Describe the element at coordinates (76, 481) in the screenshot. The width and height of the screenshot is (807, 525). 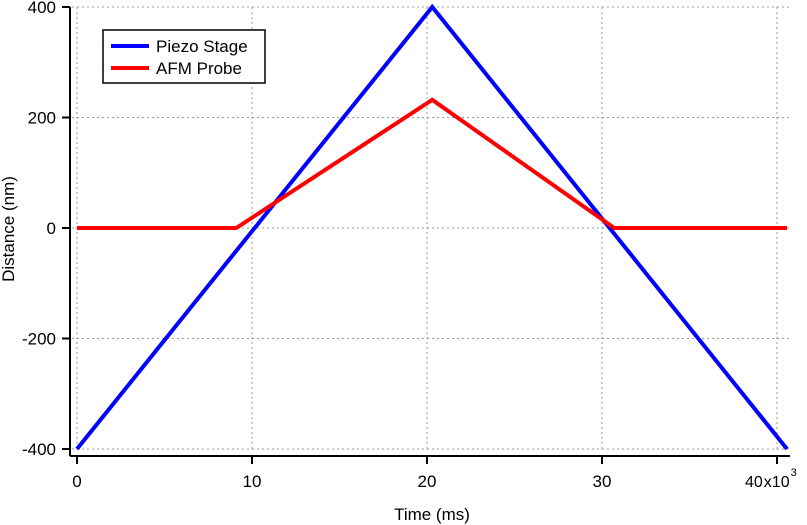
I see `x-tick-label: 0` at that location.